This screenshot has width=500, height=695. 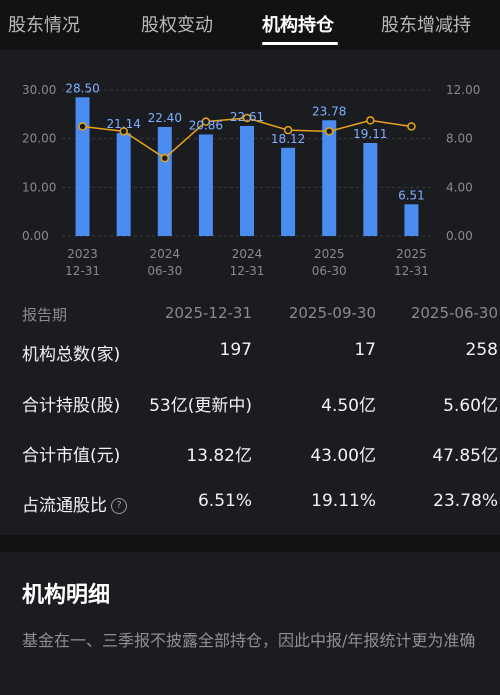 I want to click on period-col-3: 2025-06-30, so click(x=454, y=313).